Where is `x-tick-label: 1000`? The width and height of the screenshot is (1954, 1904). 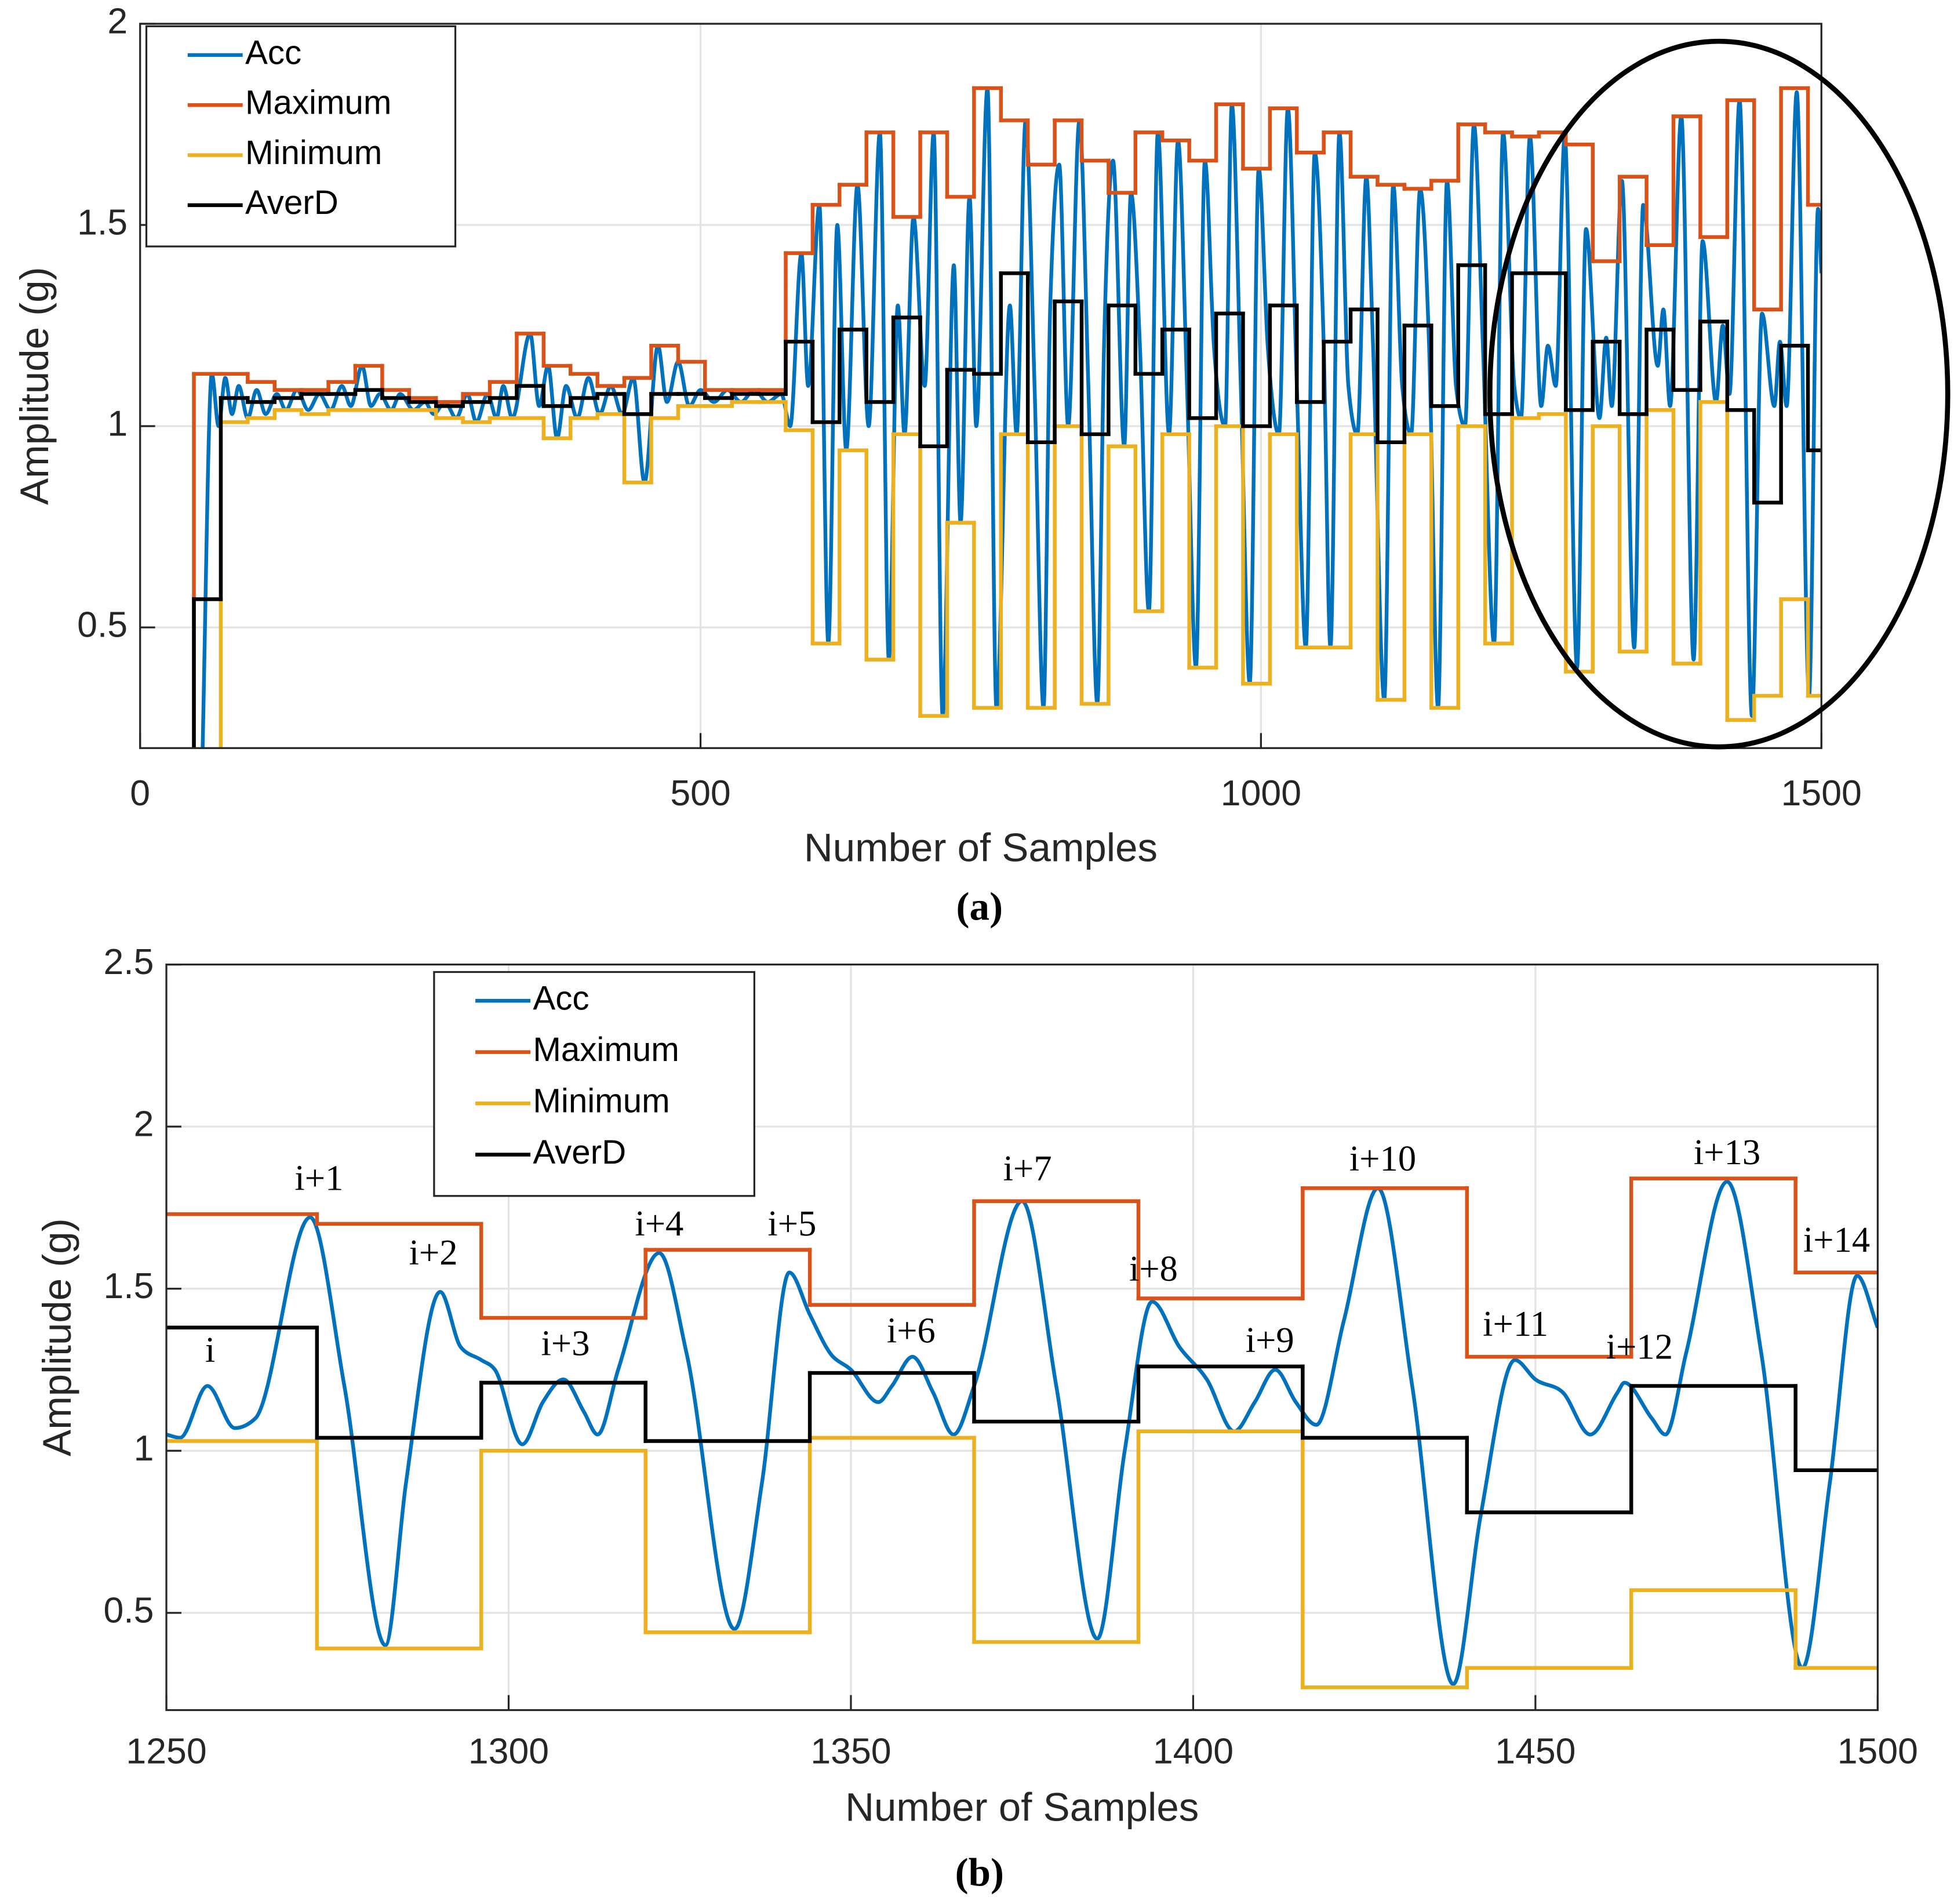
x-tick-label: 1000 is located at coordinates (1261, 793).